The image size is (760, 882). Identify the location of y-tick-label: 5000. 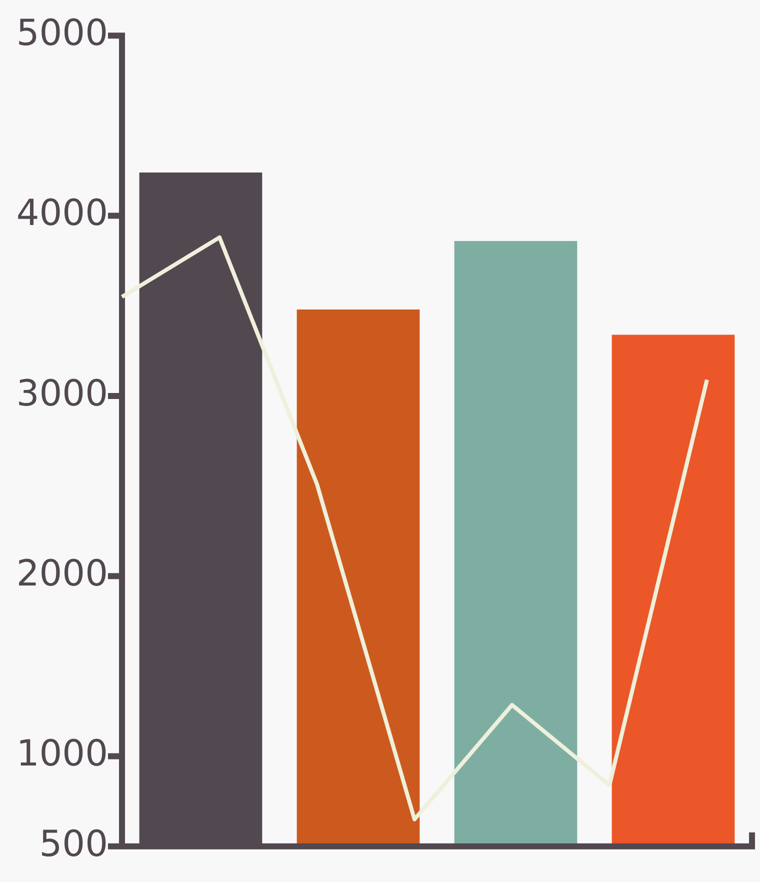
(62, 33).